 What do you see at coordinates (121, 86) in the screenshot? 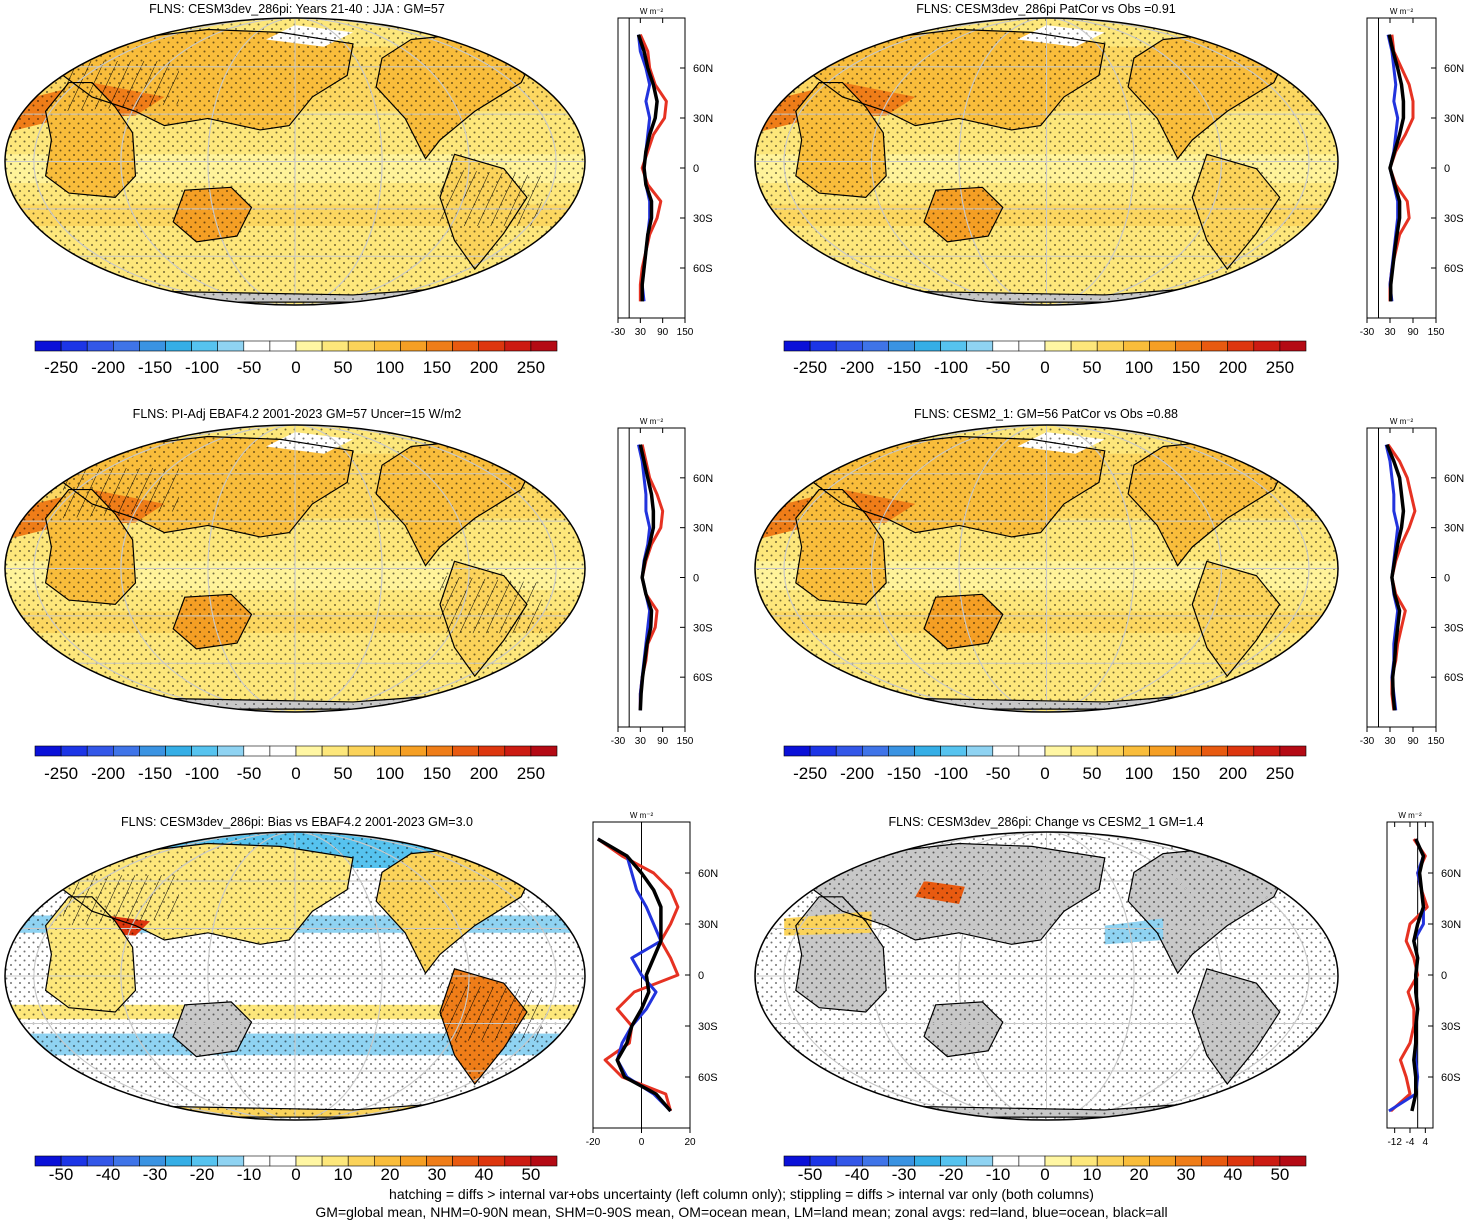
I see `hatching` at bounding box center [121, 86].